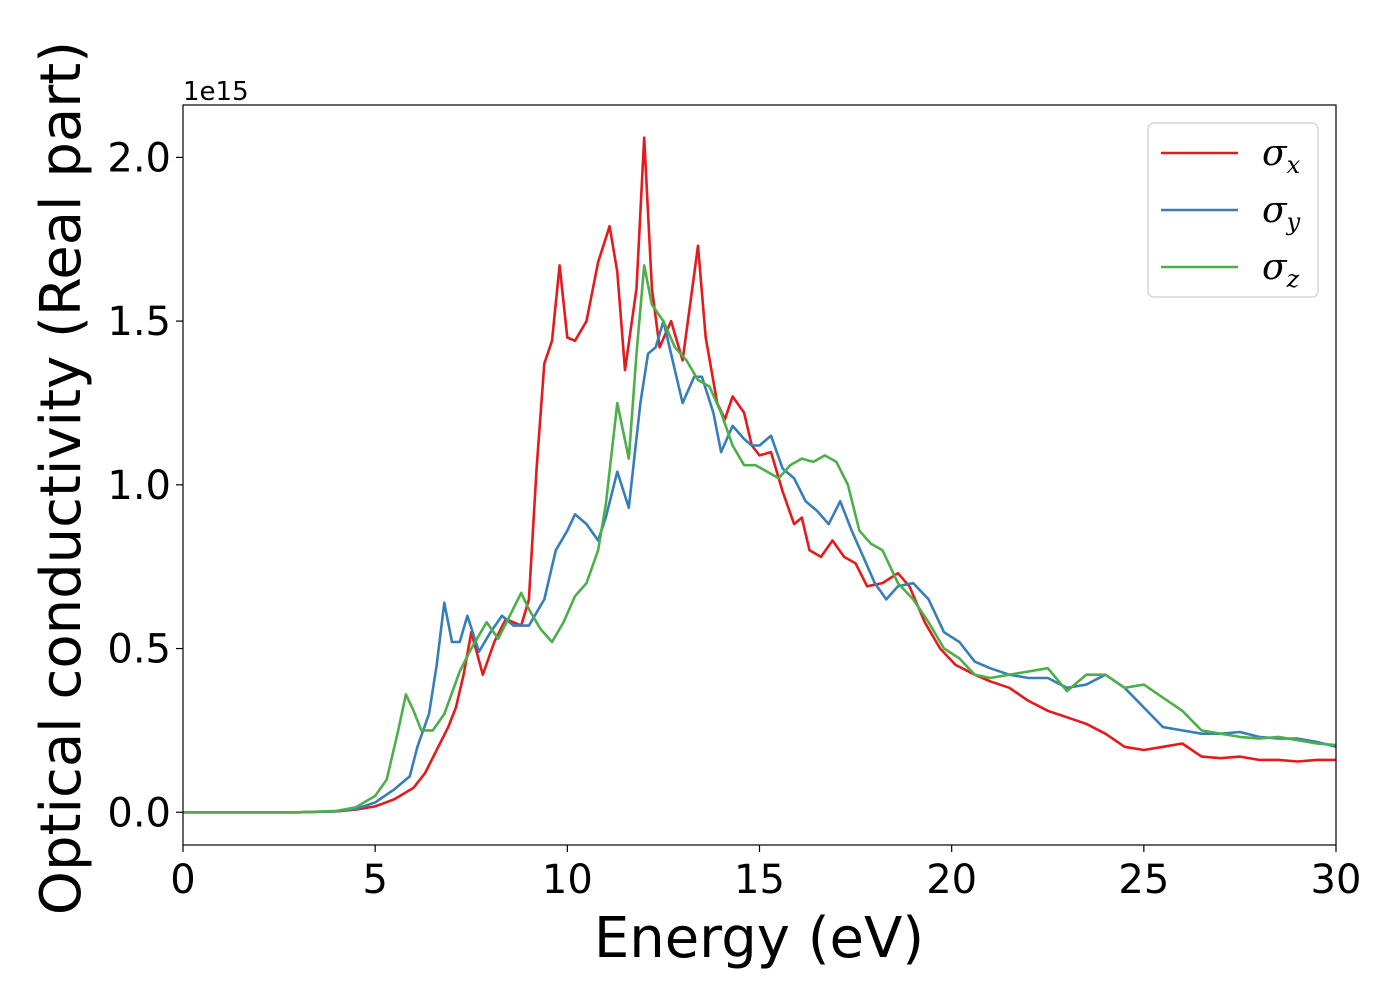  Describe the element at coordinates (951, 880) in the screenshot. I see `x-tick-label: 20` at that location.